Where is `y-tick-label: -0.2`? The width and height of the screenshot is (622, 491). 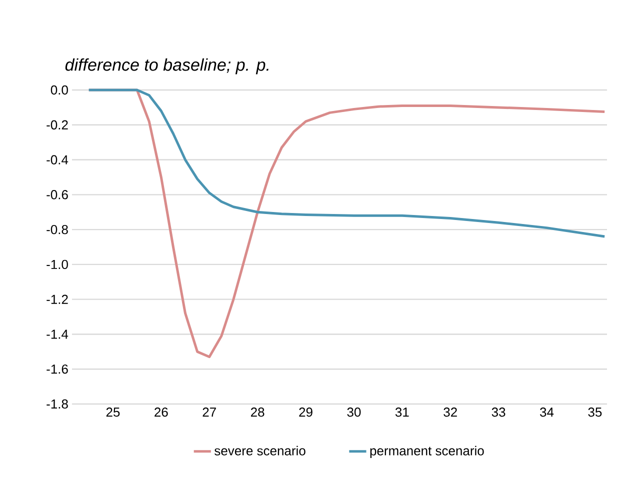
y-tick-label: -0.2 is located at coordinates (57, 125).